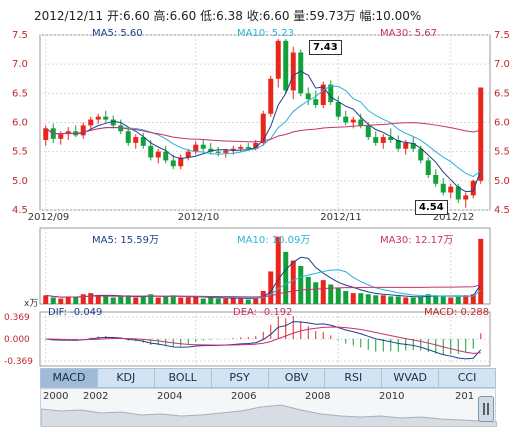 The width and height of the screenshot is (512, 430). What do you see at coordinates (69, 378) in the screenshot?
I see `tab-macd: MACD` at bounding box center [69, 378].